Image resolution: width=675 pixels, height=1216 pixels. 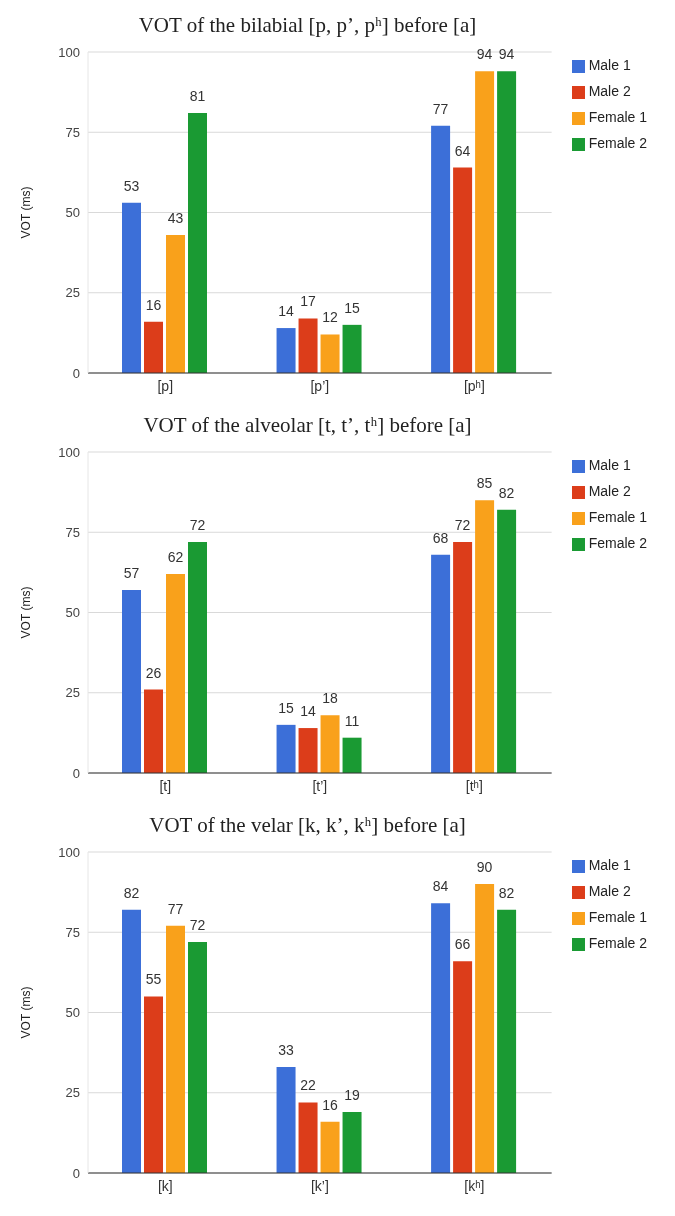 What do you see at coordinates (131, 185) in the screenshot?
I see `data-label: 53` at bounding box center [131, 185].